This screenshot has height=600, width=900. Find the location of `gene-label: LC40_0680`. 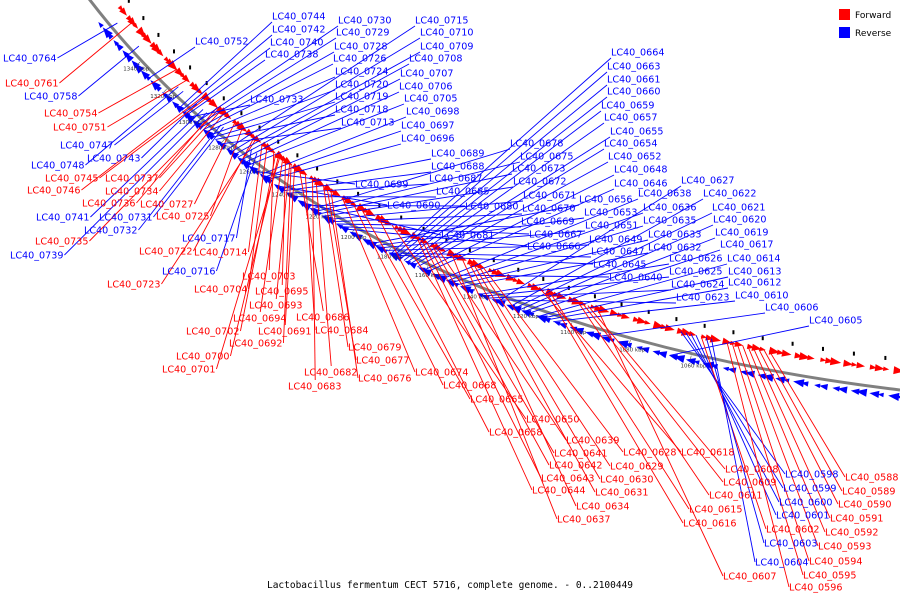

gene-label: LC40_0680 is located at coordinates (491, 207).